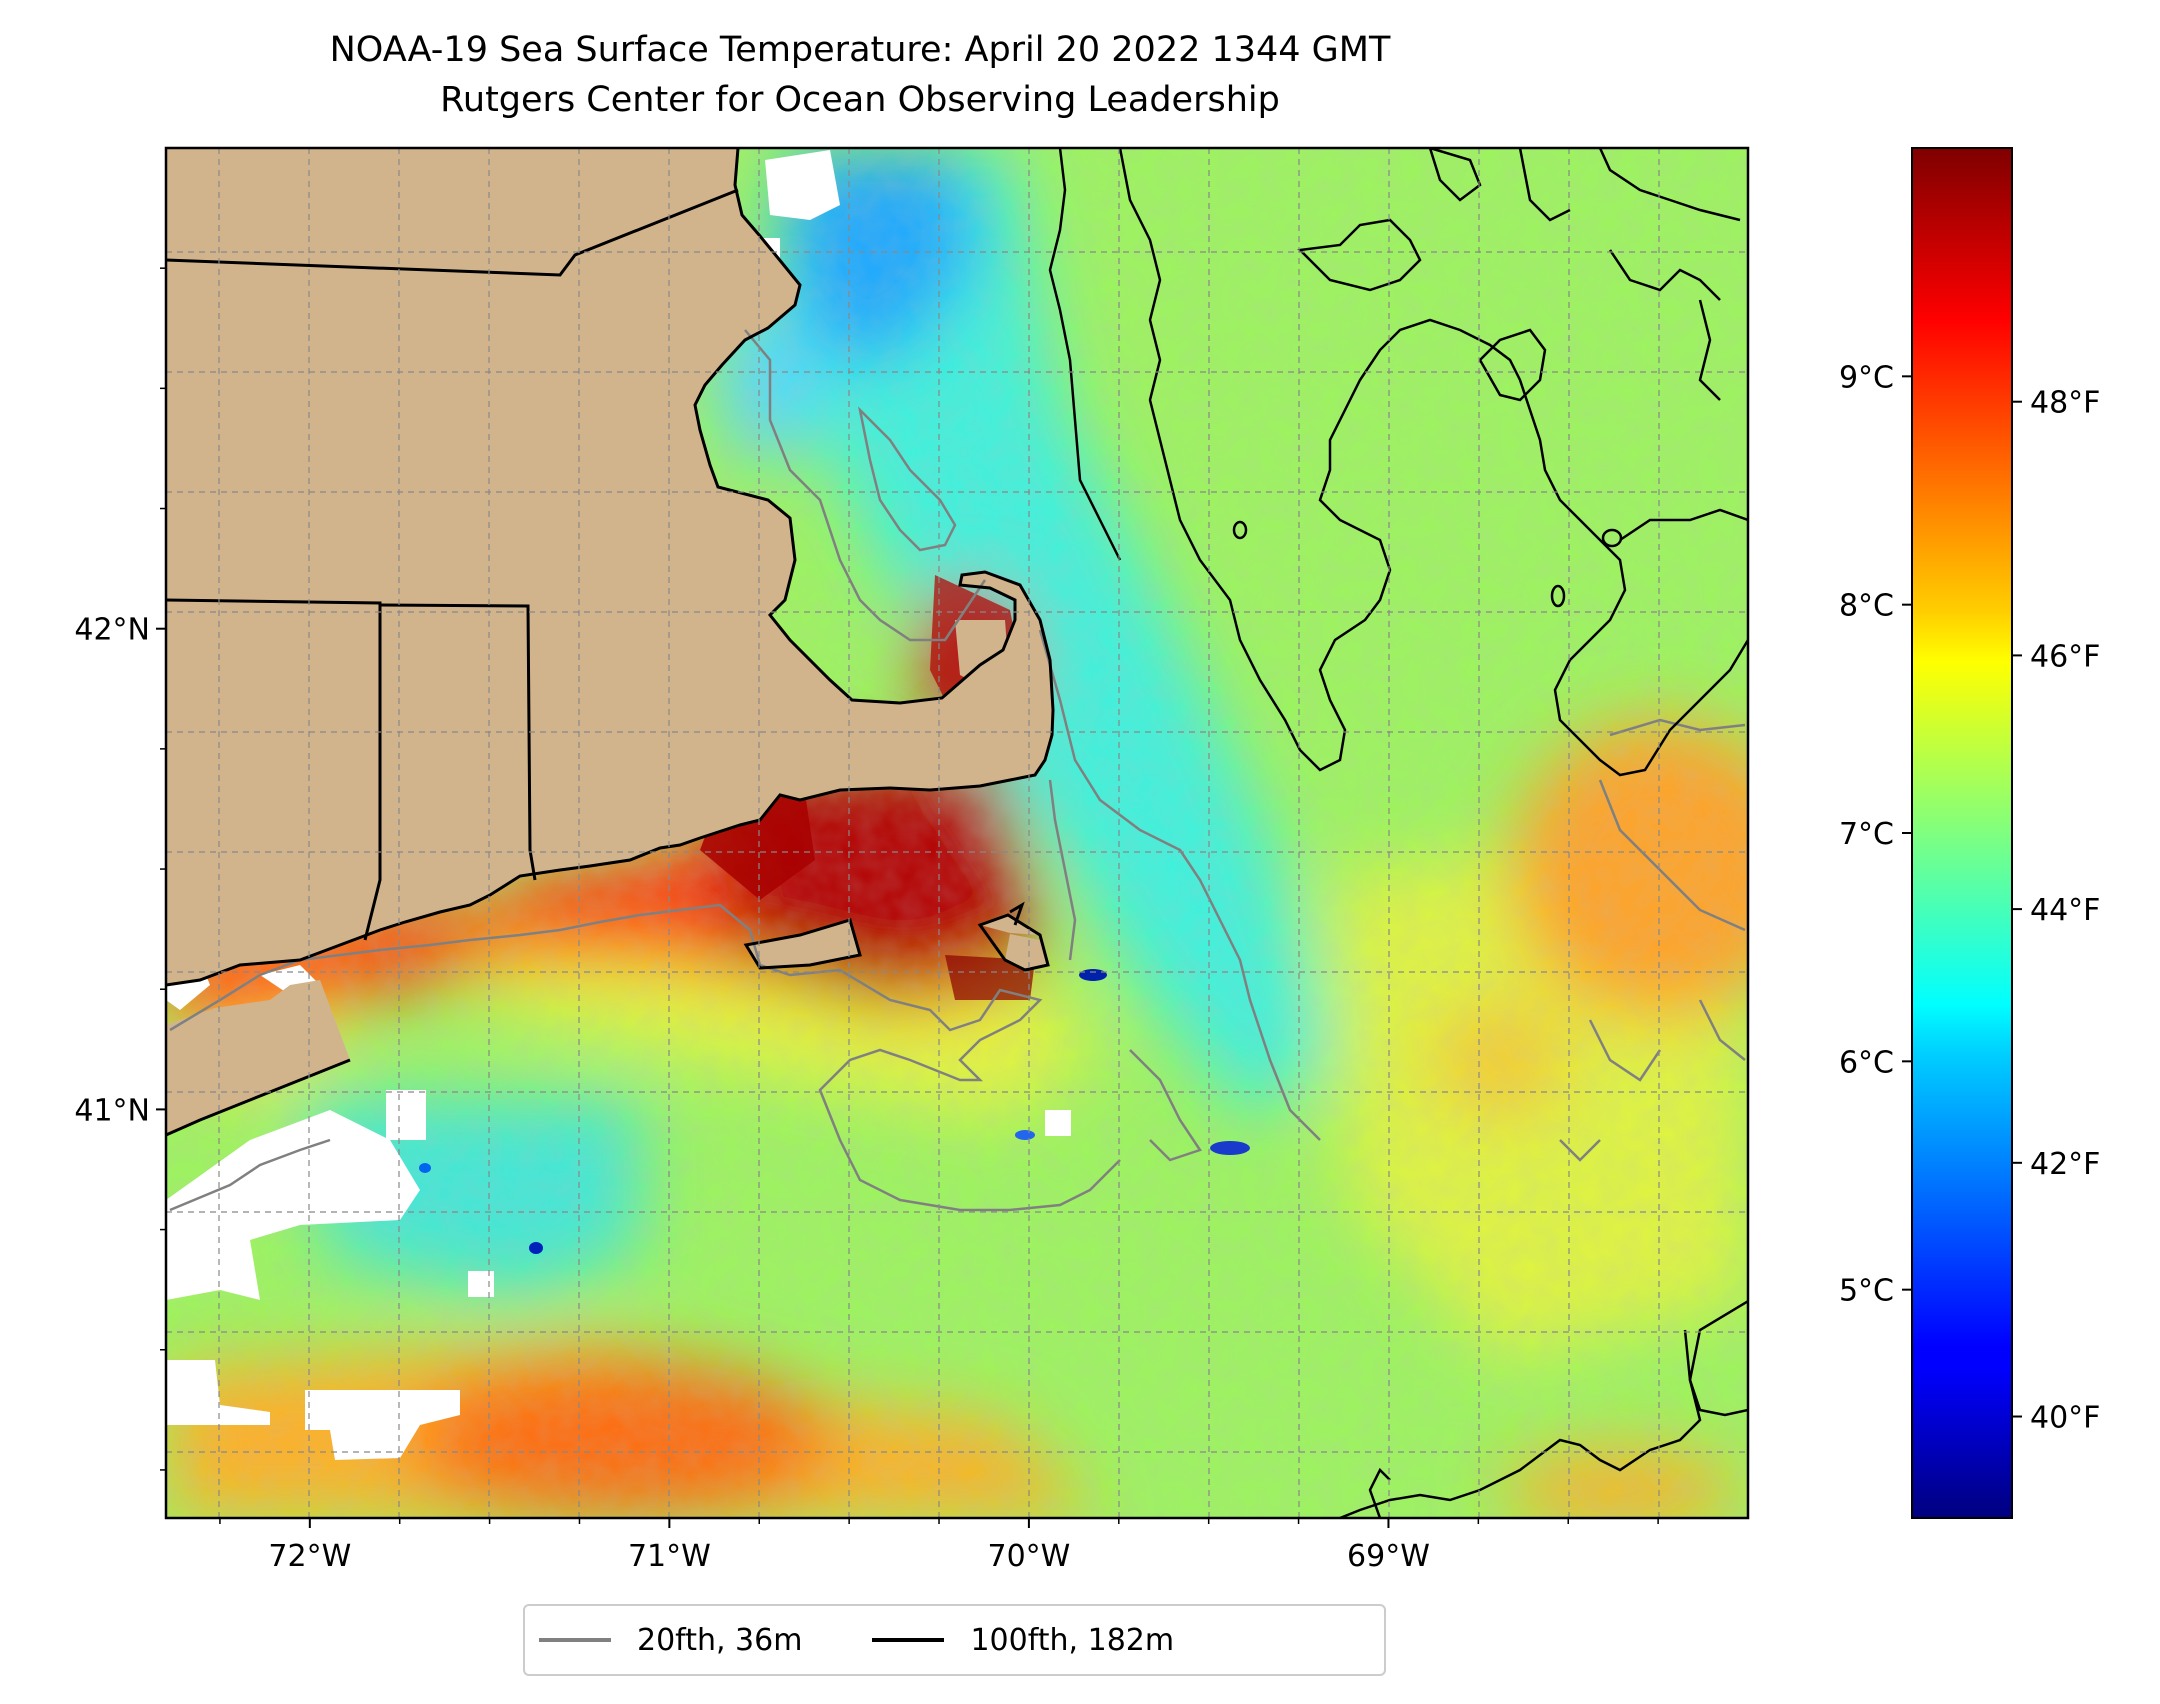 Image resolution: width=2160 pixels, height=1704 pixels. What do you see at coordinates (1388, 1556) in the screenshot?
I see `lon-tick-label: 69°W` at bounding box center [1388, 1556].